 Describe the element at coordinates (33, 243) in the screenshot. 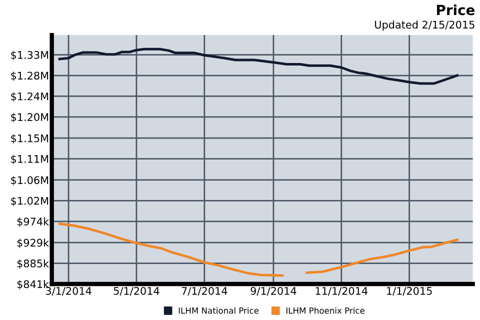

I see `y-tick-label: $929k` at that location.